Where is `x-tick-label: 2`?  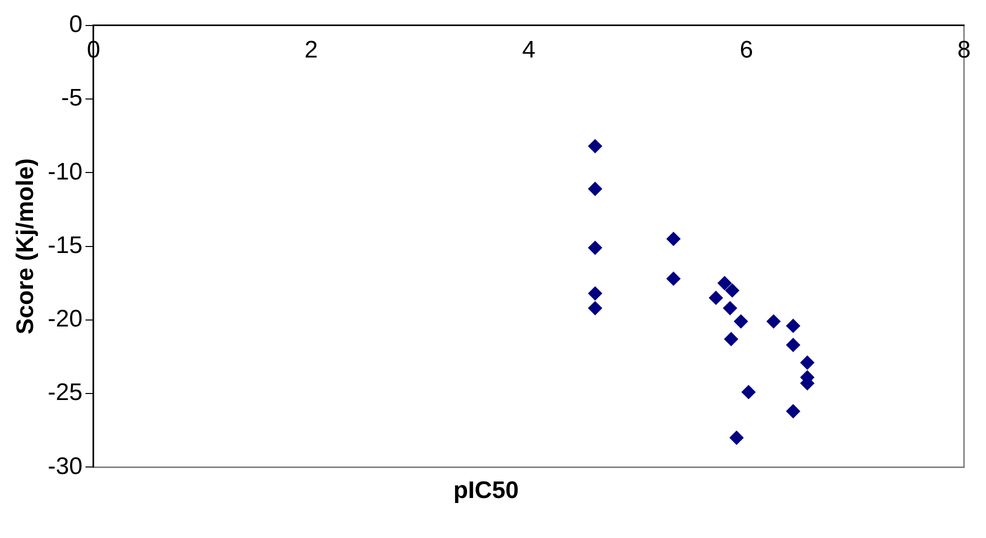
x-tick-label: 2 is located at coordinates (311, 50).